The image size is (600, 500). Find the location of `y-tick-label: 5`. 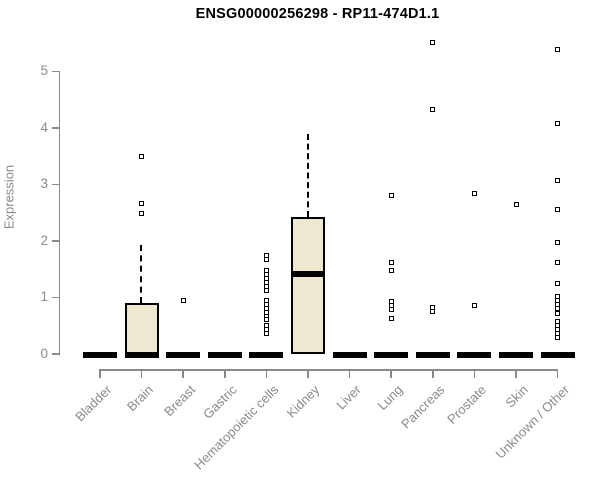

y-tick-label: 5 is located at coordinates (44, 71).